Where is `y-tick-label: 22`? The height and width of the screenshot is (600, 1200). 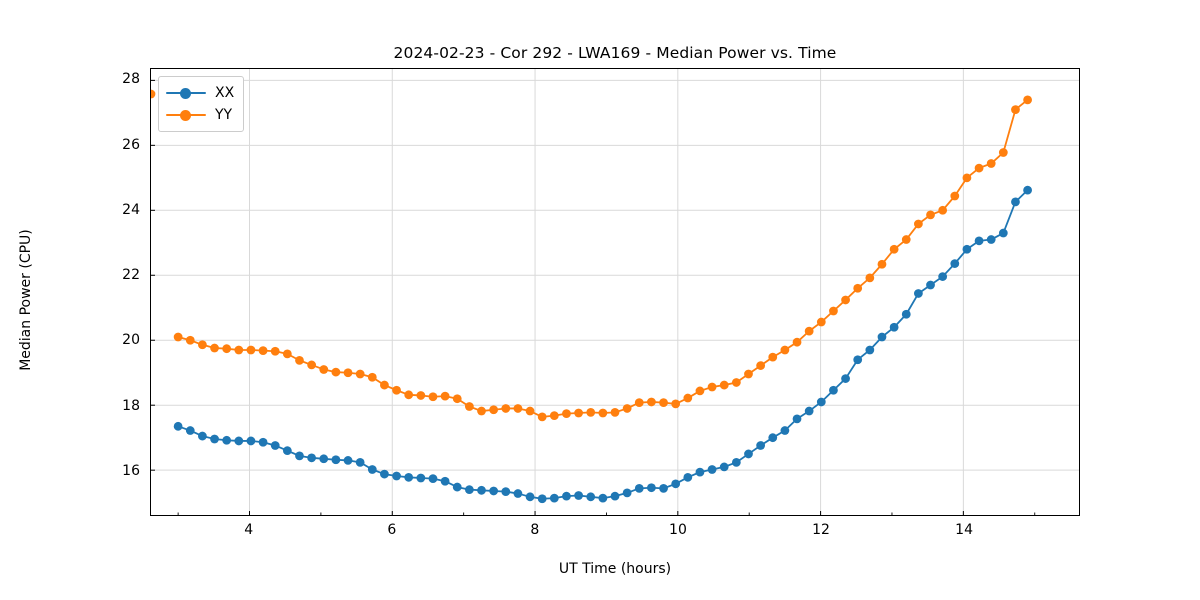
y-tick-label: 22 is located at coordinates (131, 275).